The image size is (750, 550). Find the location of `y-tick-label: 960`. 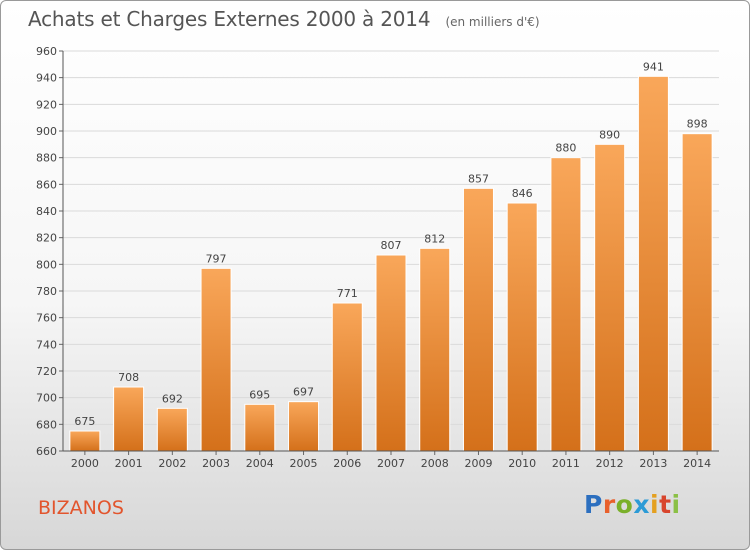

y-tick-label: 960 is located at coordinates (46, 51).